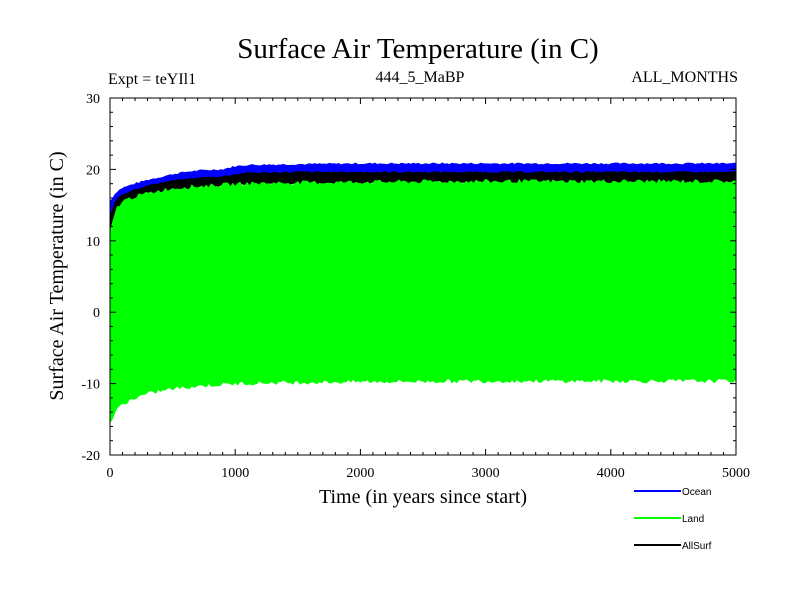  Describe the element at coordinates (93, 170) in the screenshot. I see `y-tick-label: 20` at that location.